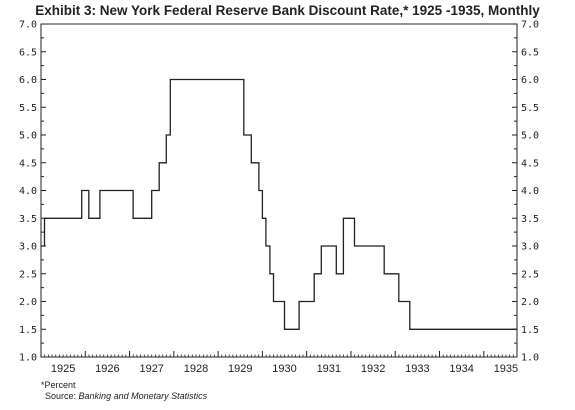 Image resolution: width=575 pixels, height=410 pixels. I want to click on x-tick-label: 1934, so click(461, 369).